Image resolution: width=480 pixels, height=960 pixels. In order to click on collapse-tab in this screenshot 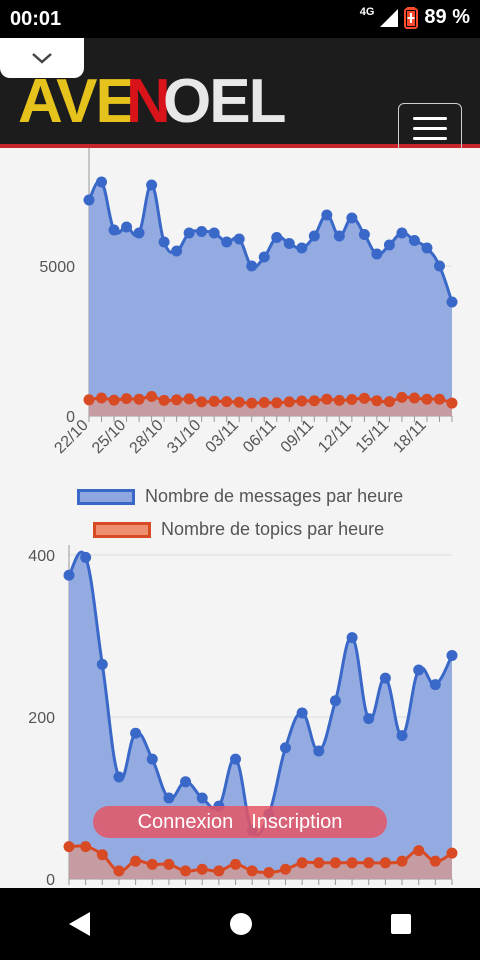, I will do `click(42, 58)`.